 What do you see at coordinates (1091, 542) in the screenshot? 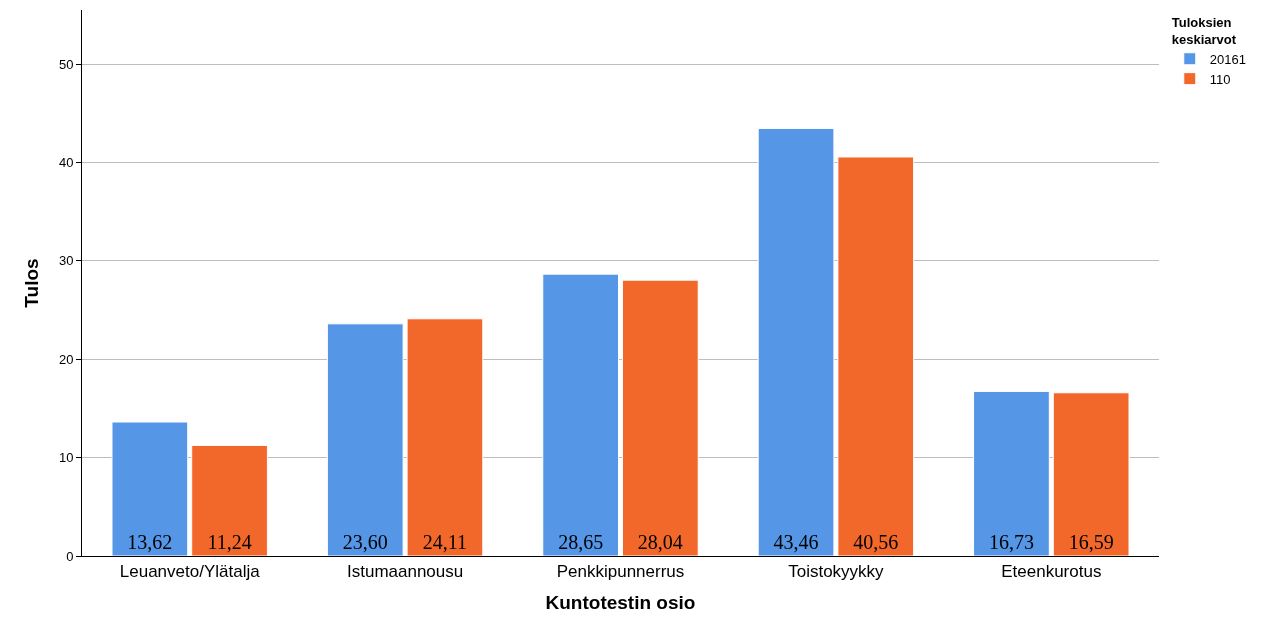
I see `data-label: 16,59` at bounding box center [1091, 542].